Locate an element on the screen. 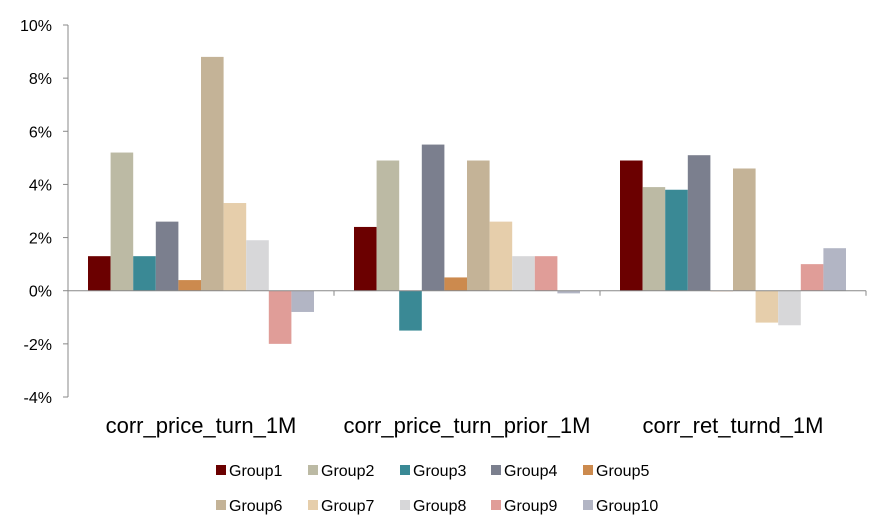 This screenshot has width=884, height=532. legend-swatch-group7 is located at coordinates (313, 505).